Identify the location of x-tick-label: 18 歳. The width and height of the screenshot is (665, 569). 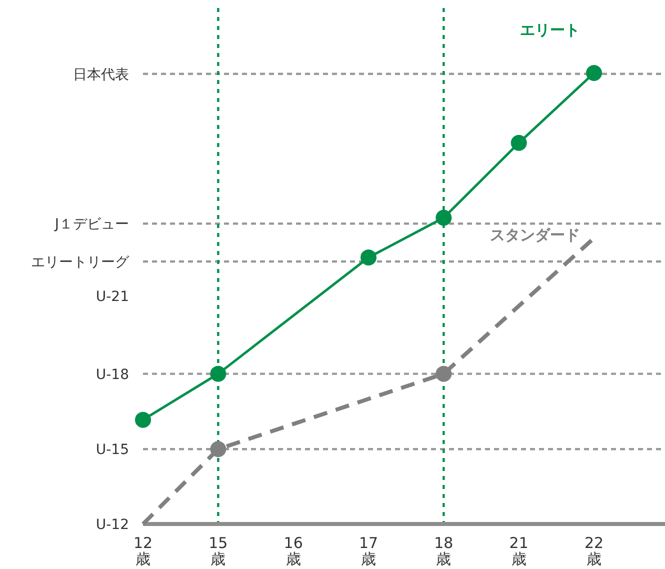
(444, 551).